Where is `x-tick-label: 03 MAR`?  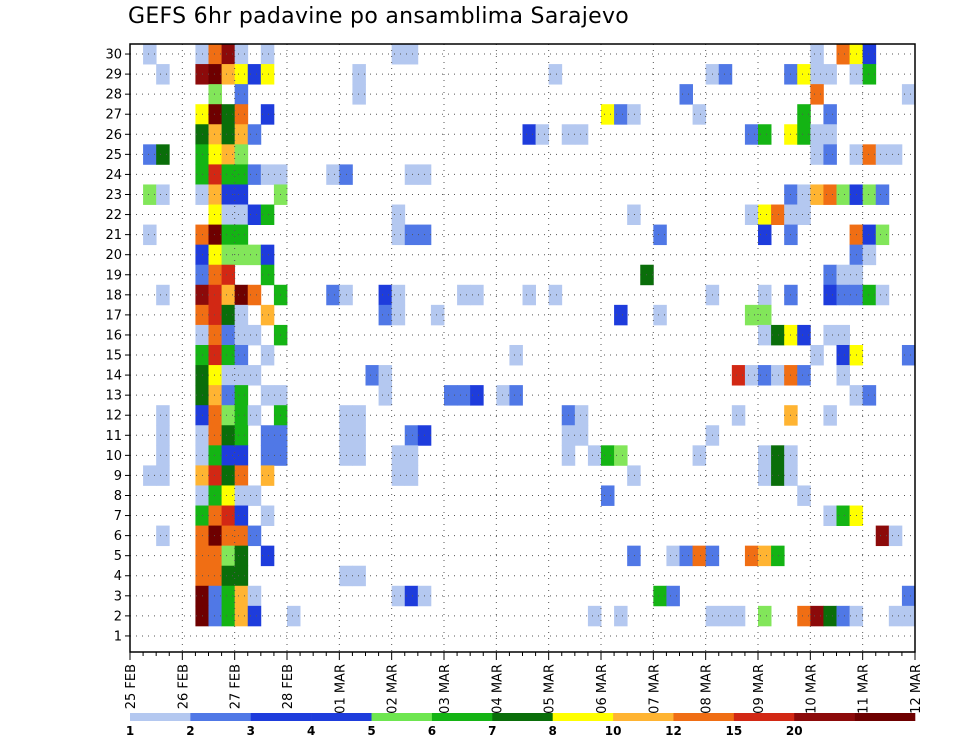
x-tick-label: 03 MAR is located at coordinates (445, 689).